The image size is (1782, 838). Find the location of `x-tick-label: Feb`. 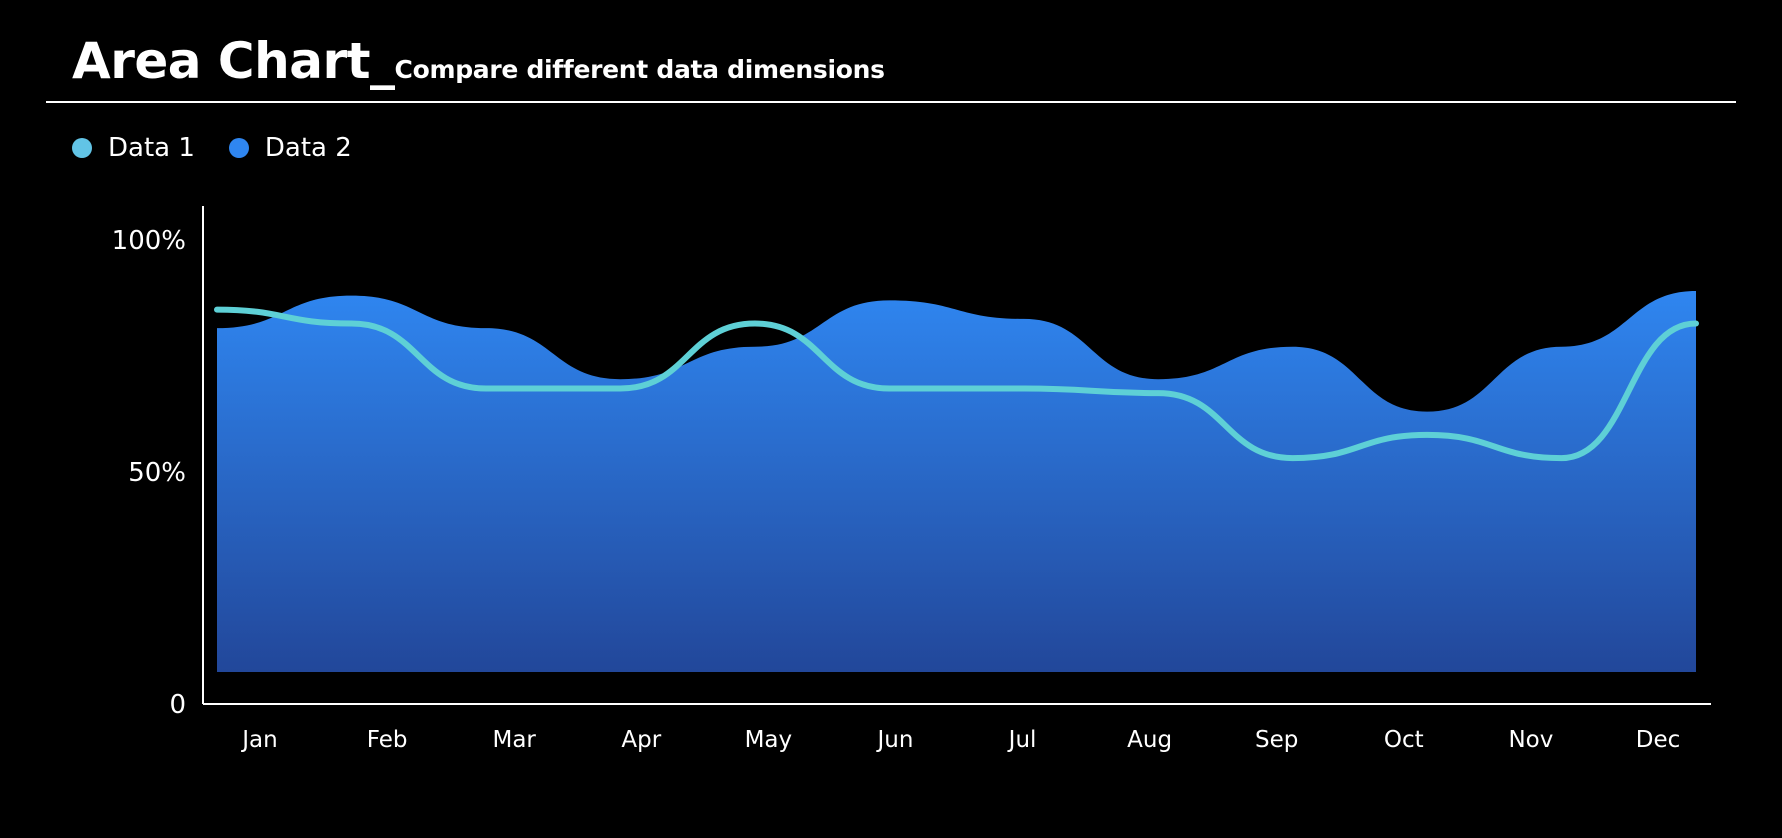

x-tick-label: Feb is located at coordinates (387, 740).